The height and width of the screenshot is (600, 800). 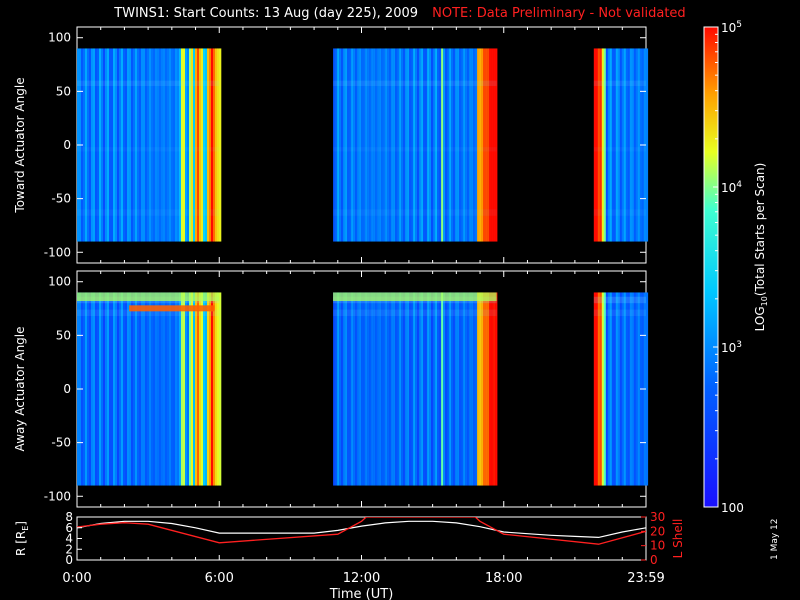 What do you see at coordinates (76, 578) in the screenshot?
I see `x-tick-label: 0:00` at bounding box center [76, 578].